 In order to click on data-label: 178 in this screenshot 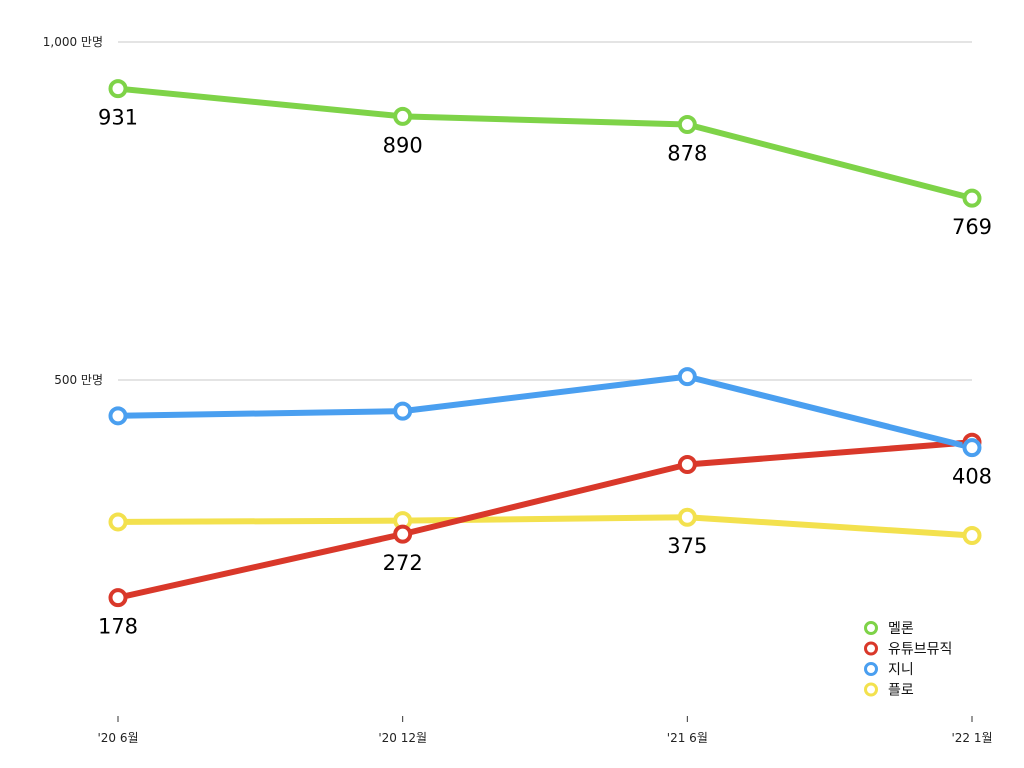, I will do `click(118, 627)`.